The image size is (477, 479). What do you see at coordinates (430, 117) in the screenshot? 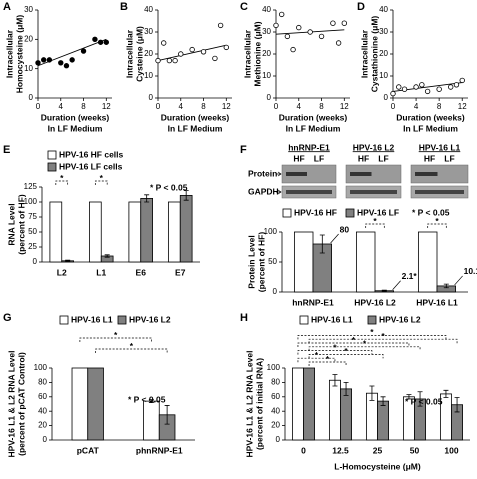
I see `x-axis-label: Duration (weeks)` at bounding box center [430, 117].